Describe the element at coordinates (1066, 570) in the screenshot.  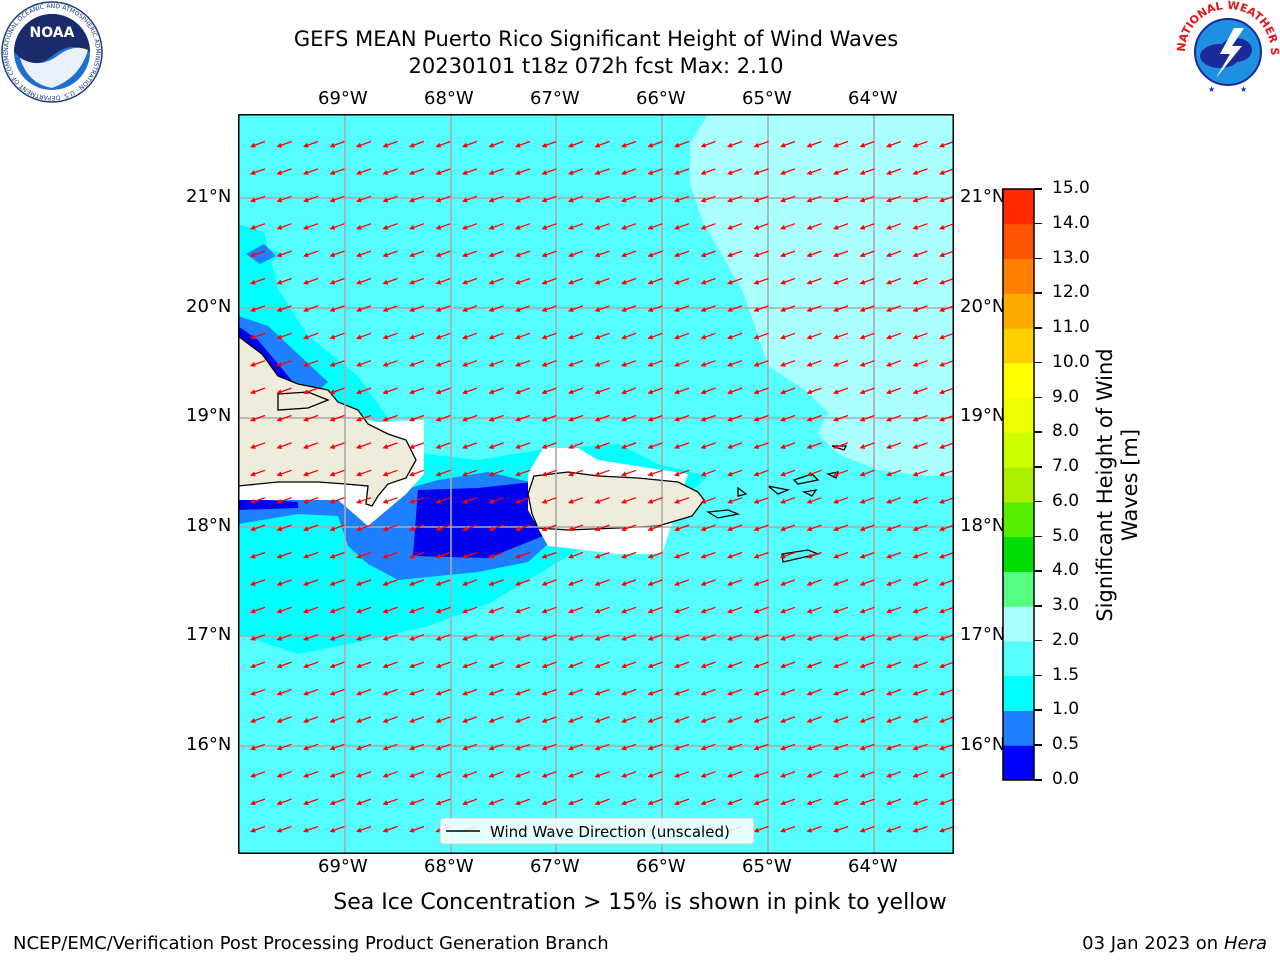
I see `colorbar-tick-label: 4.0` at that location.